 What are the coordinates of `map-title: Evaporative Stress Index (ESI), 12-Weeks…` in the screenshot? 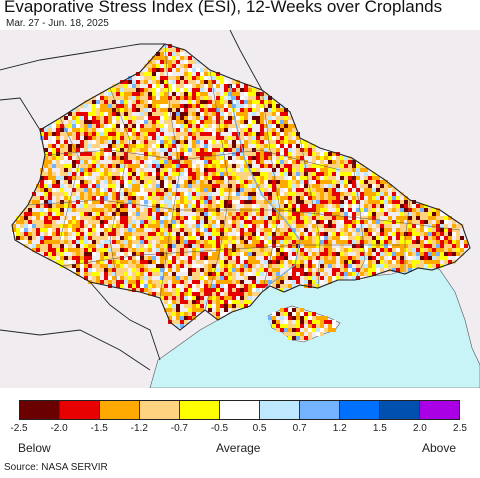 It's located at (223, 8).